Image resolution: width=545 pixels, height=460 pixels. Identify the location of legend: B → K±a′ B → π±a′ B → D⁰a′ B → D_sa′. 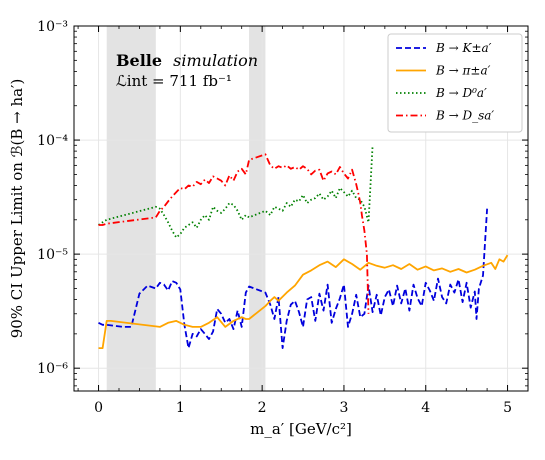
(455, 83).